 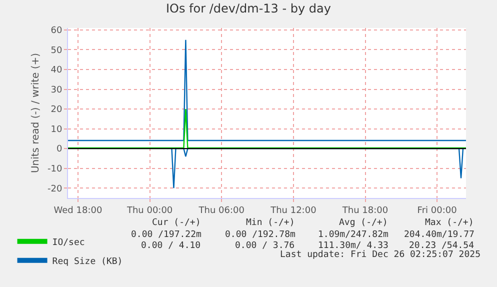 What do you see at coordinates (56, 31) in the screenshot?
I see `y-tick-label: 60` at bounding box center [56, 31].